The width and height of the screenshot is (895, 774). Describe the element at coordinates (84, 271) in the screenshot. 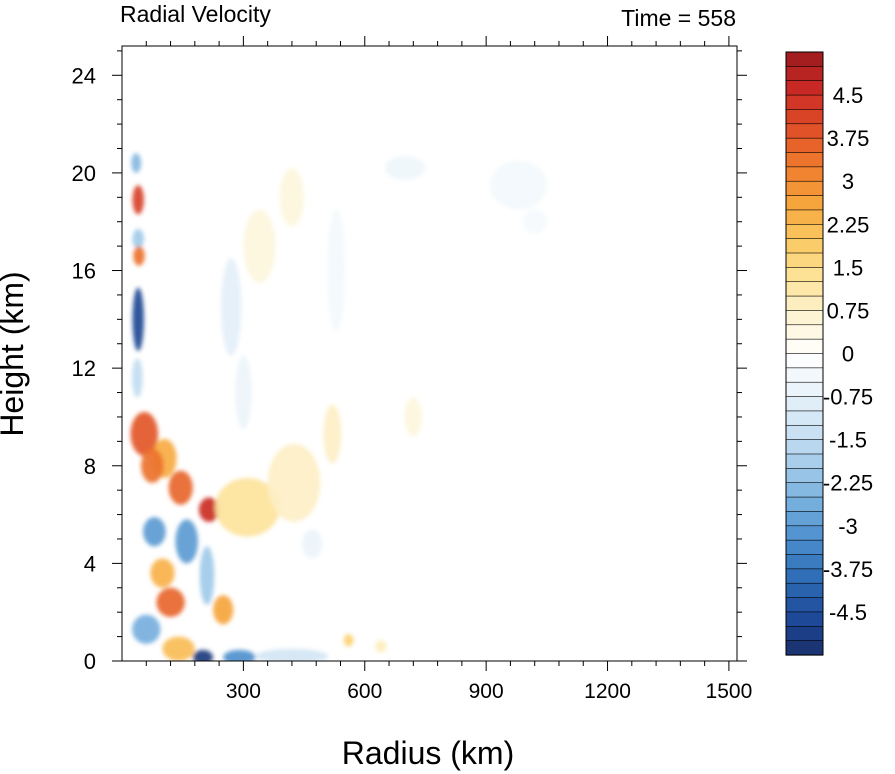

I see `y-tick-label: 16` at that location.